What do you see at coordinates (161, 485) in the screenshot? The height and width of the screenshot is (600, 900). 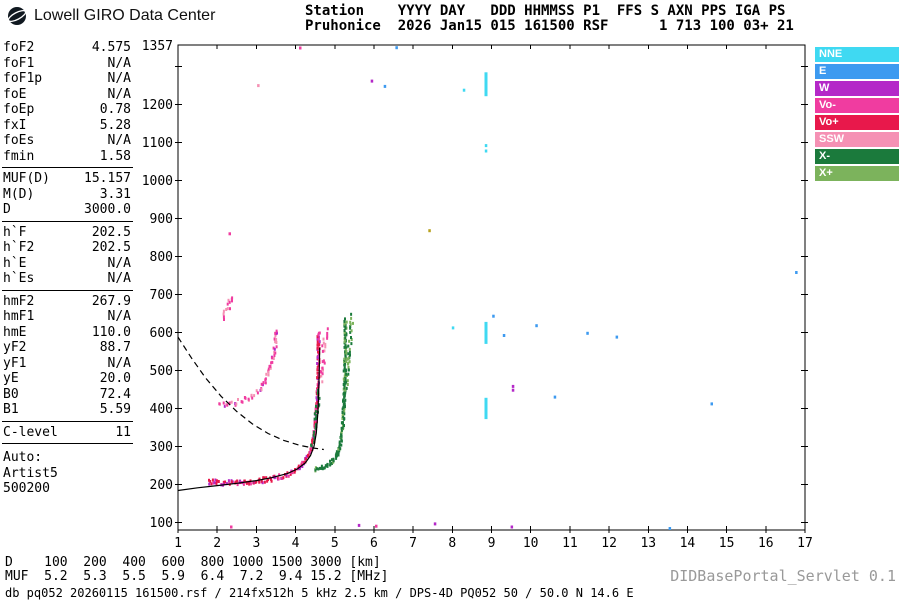 I see `svg-text: 200` at bounding box center [161, 485].